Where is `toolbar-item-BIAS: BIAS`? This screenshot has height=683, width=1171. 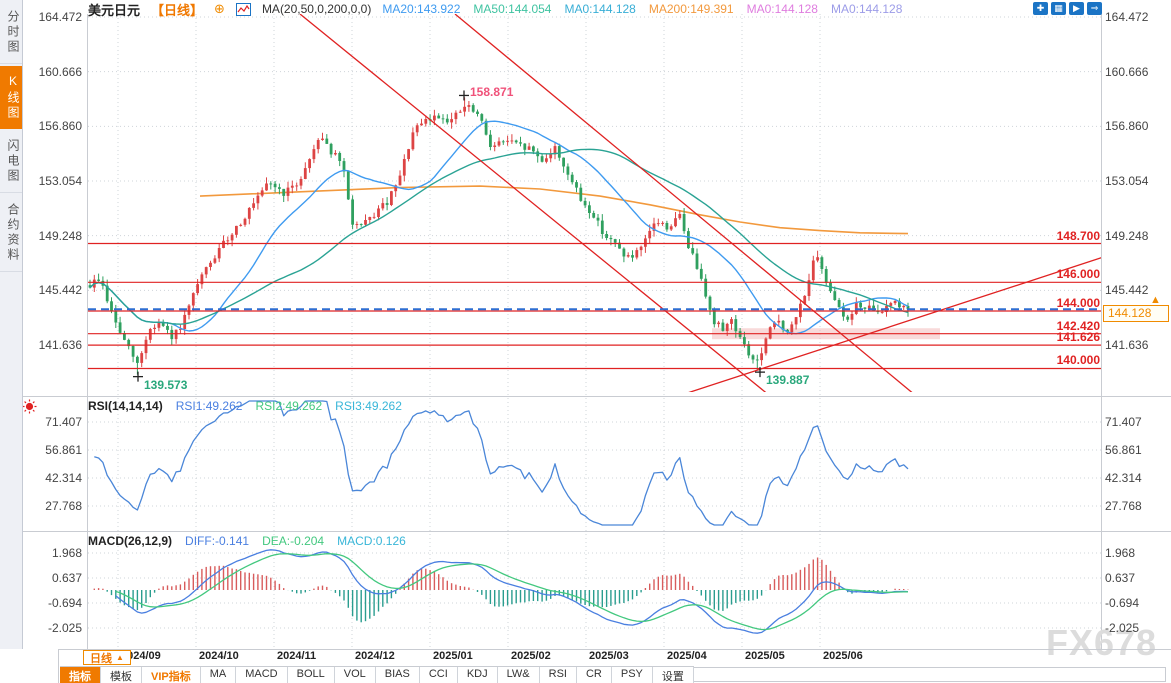
toolbar-item-BIAS: BIAS is located at coordinates (398, 675).